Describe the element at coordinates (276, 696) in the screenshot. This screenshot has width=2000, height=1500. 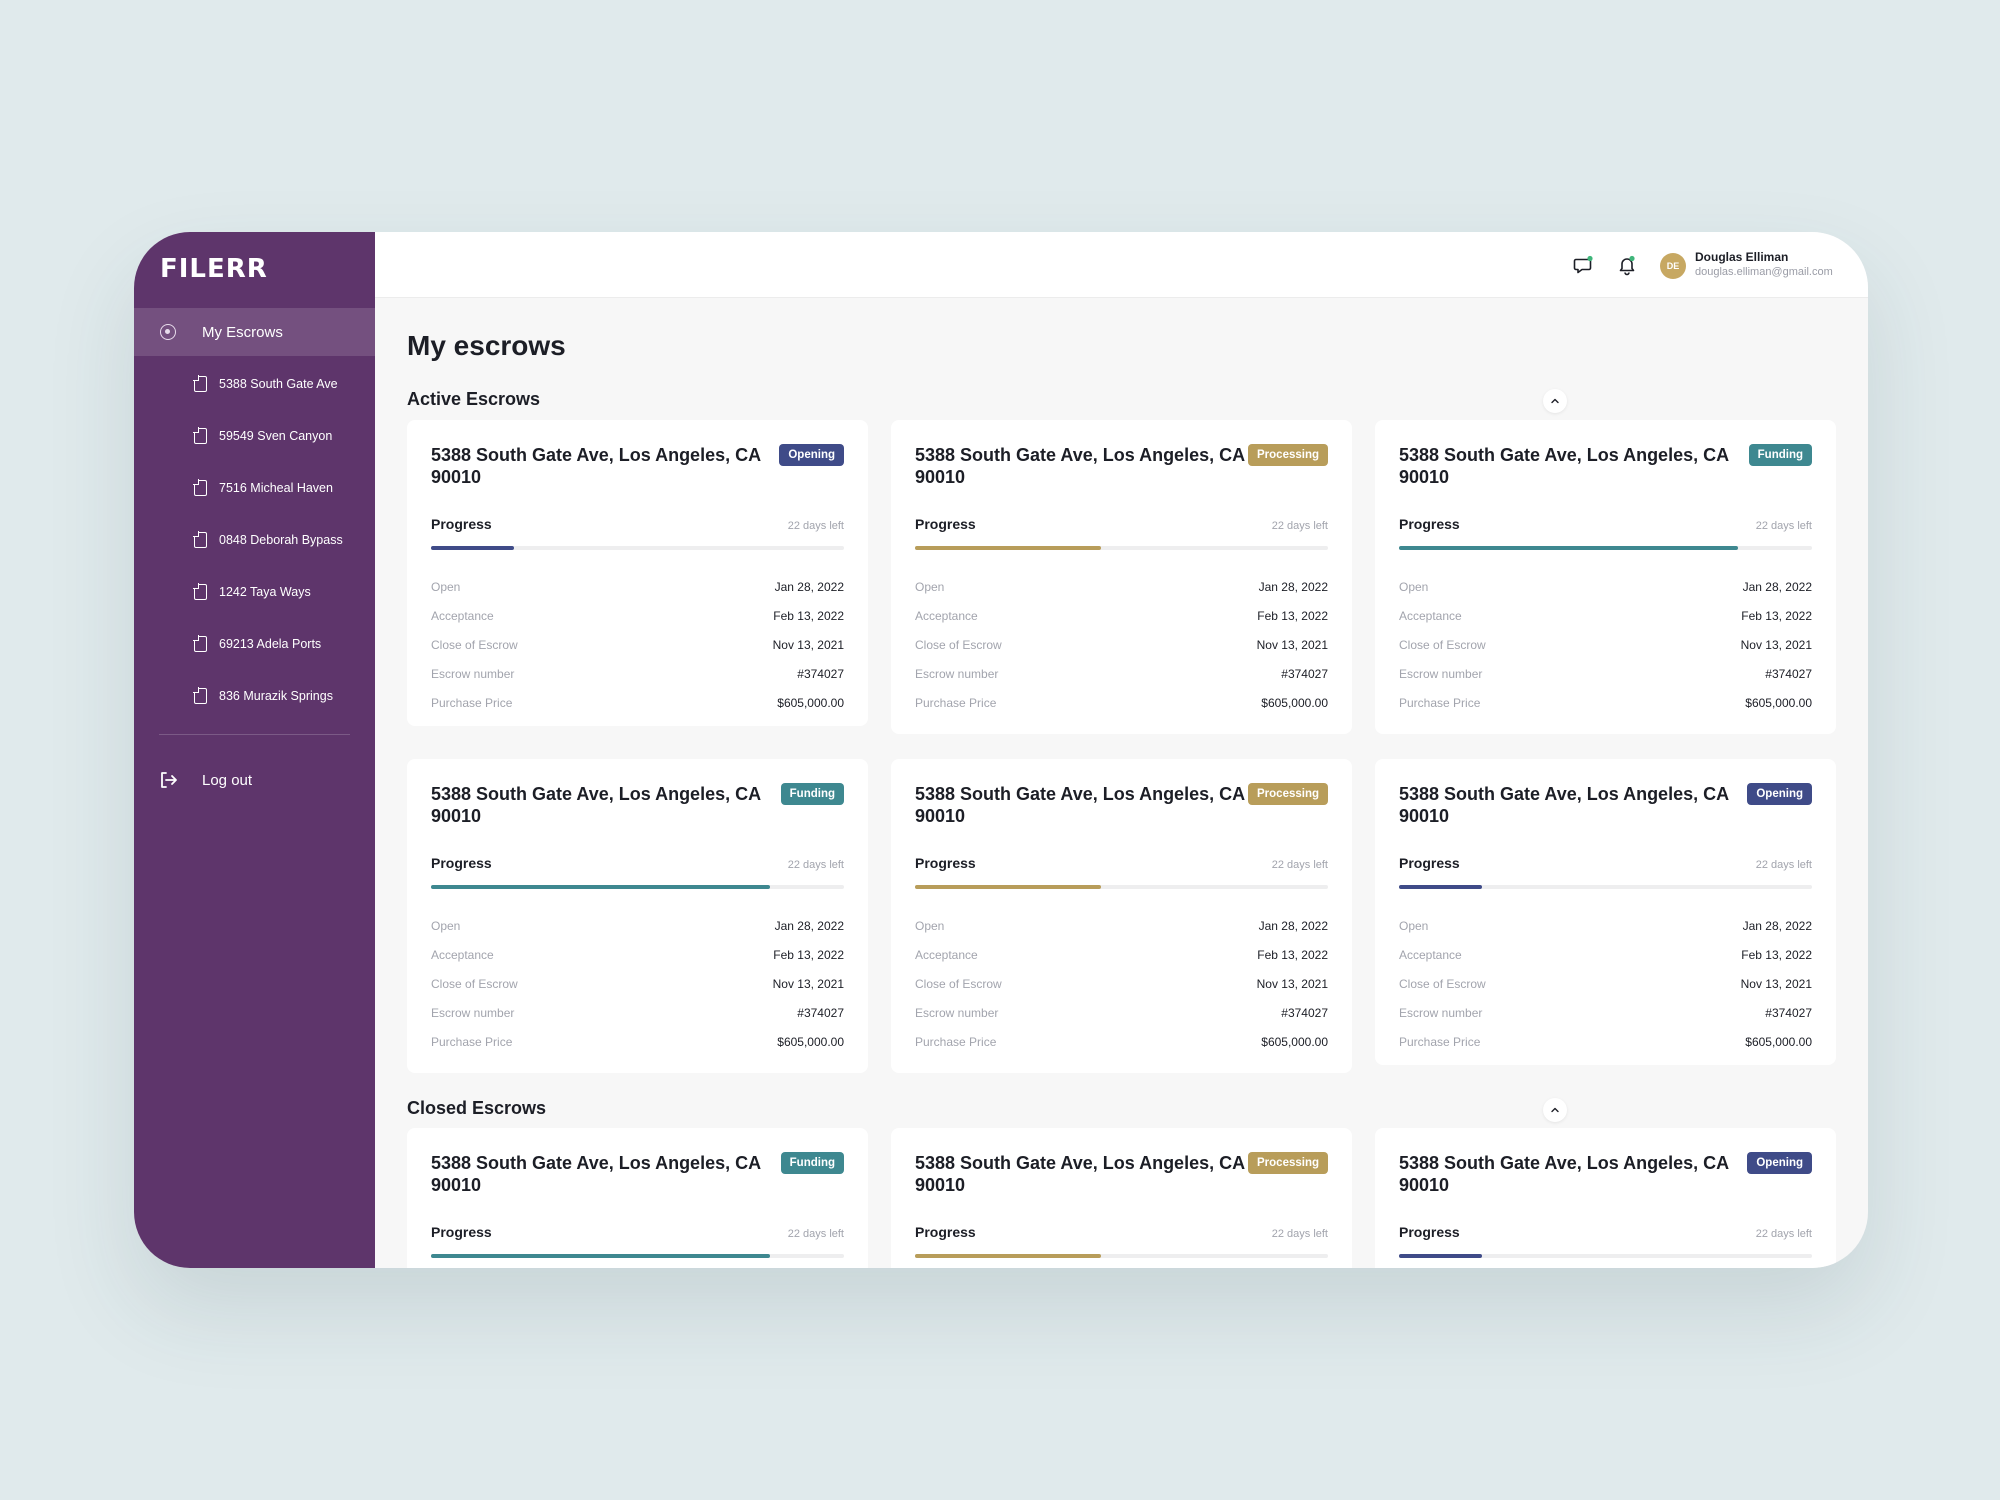
I see `sidebar-item-label: 836 Murazik Springs` at that location.